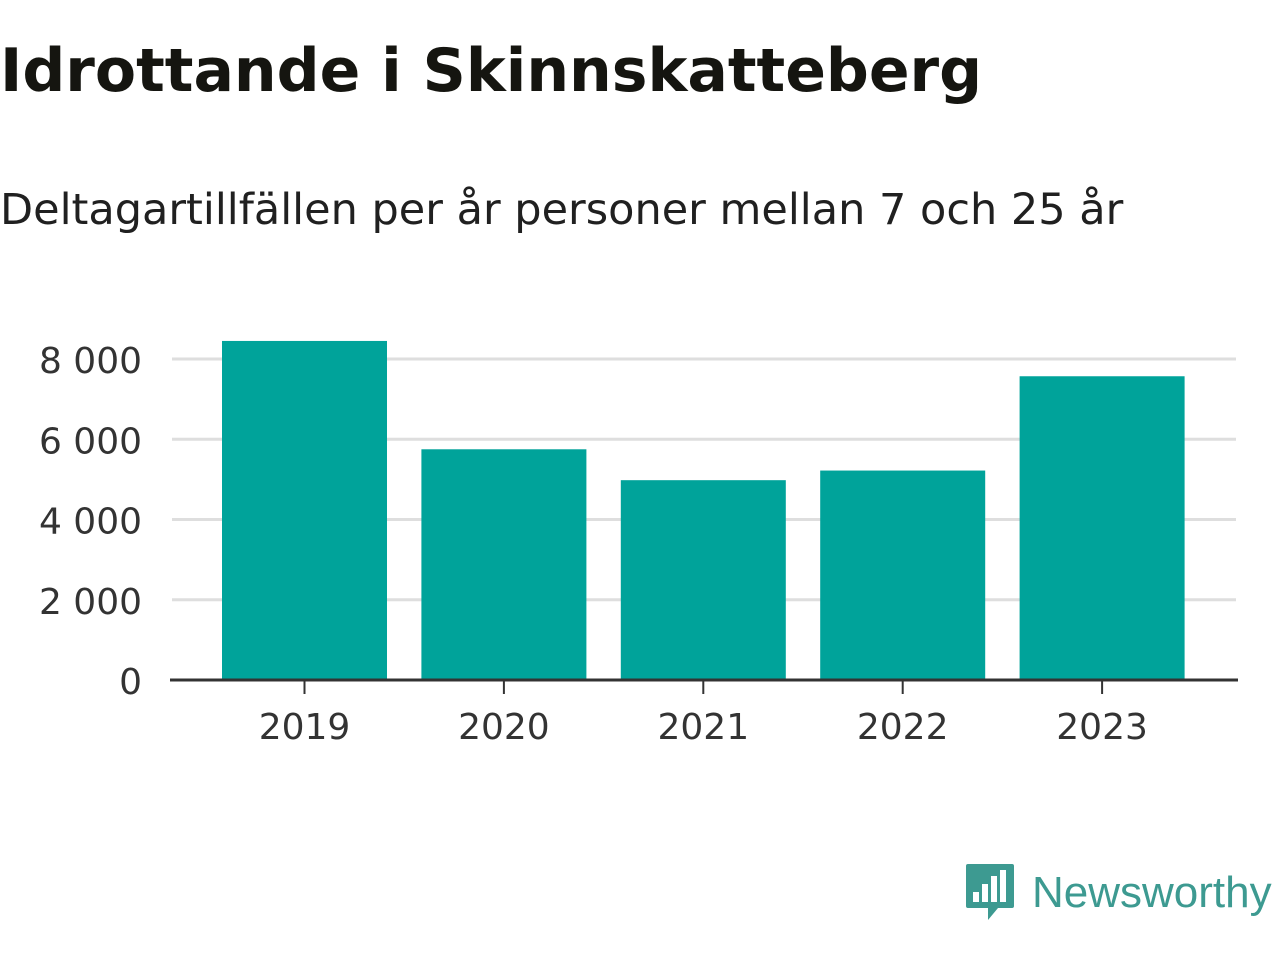 This screenshot has height=960, width=1280. Describe the element at coordinates (305, 727) in the screenshot. I see `x-tick-label: 2019` at that location.